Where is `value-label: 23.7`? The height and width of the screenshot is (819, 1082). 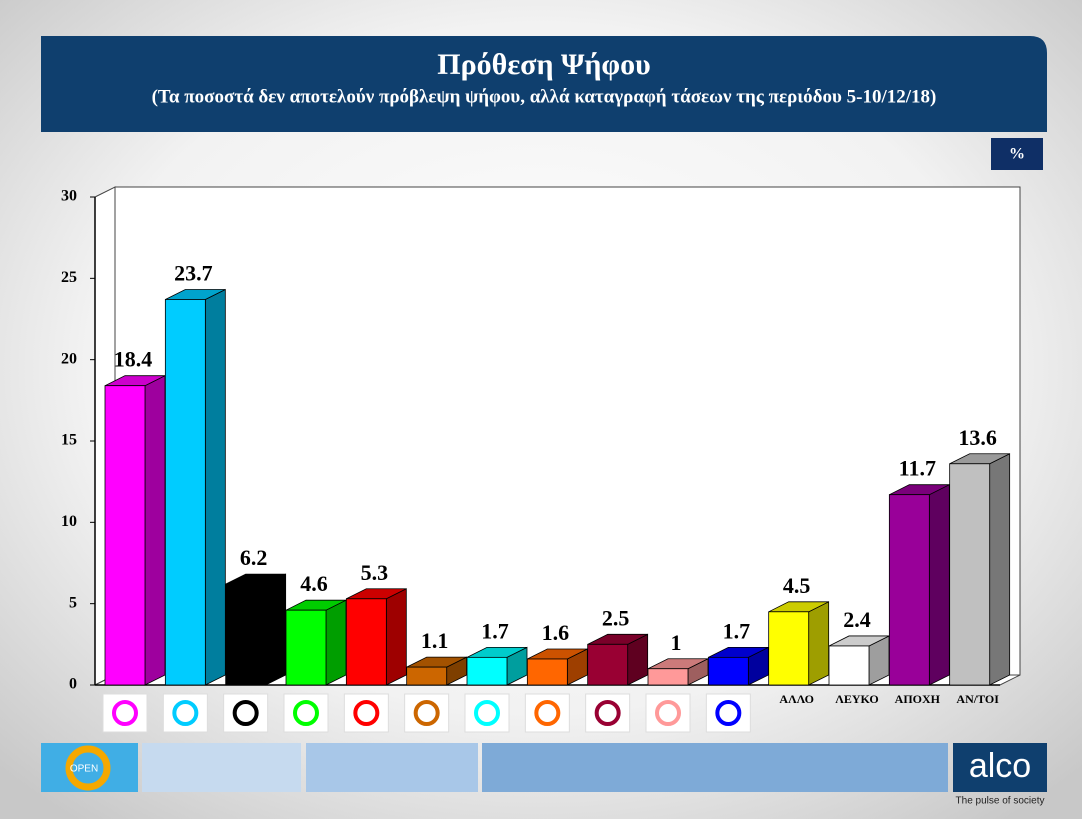
value-label: 23.7 is located at coordinates (193, 273).